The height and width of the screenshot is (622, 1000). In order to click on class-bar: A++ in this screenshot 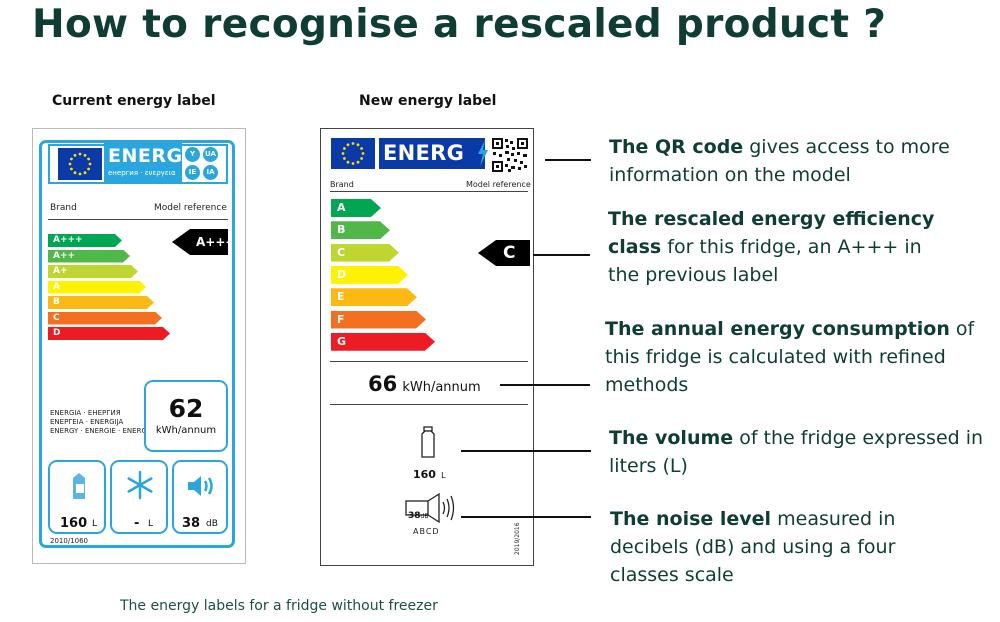, I will do `click(89, 256)`.